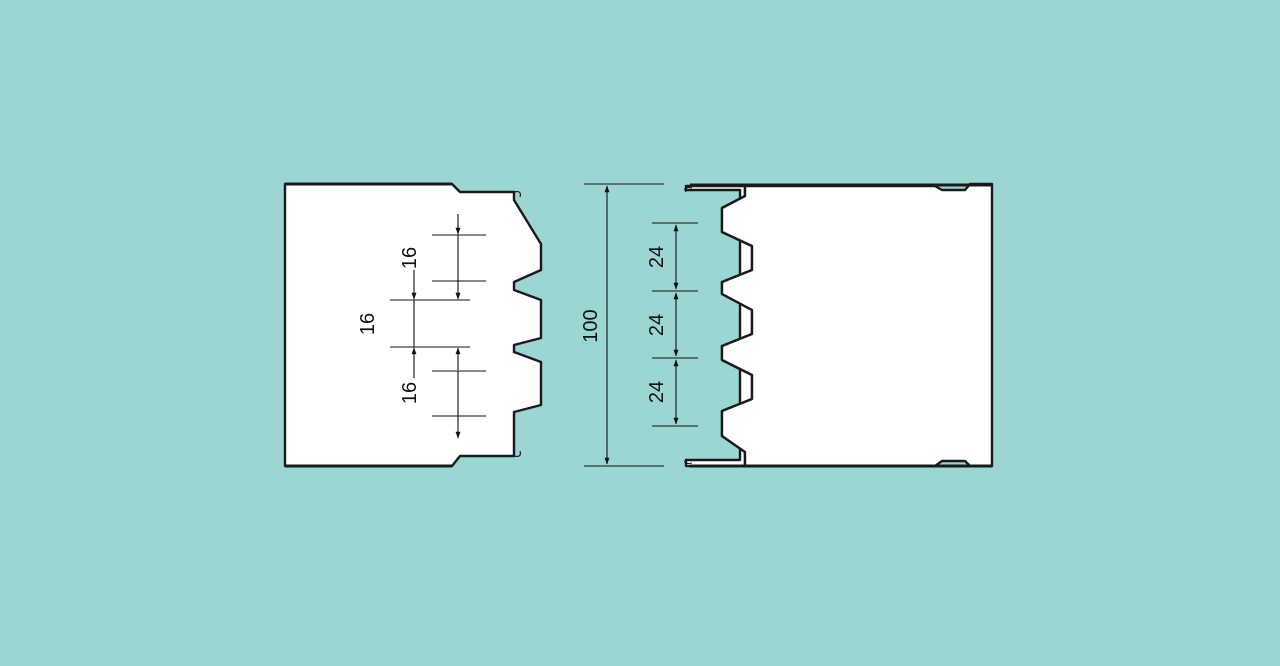 Image resolution: width=1280 pixels, height=666 pixels. I want to click on right-dimension-label-3: 24, so click(657, 392).